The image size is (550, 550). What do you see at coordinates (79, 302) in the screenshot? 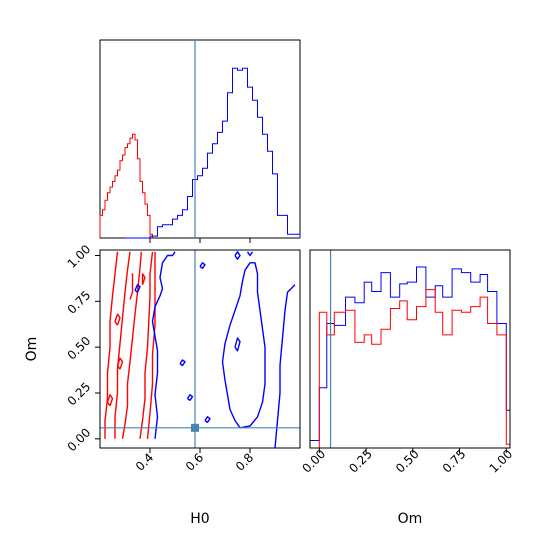
I see `contour-ytick-label: 0.75` at bounding box center [79, 302].